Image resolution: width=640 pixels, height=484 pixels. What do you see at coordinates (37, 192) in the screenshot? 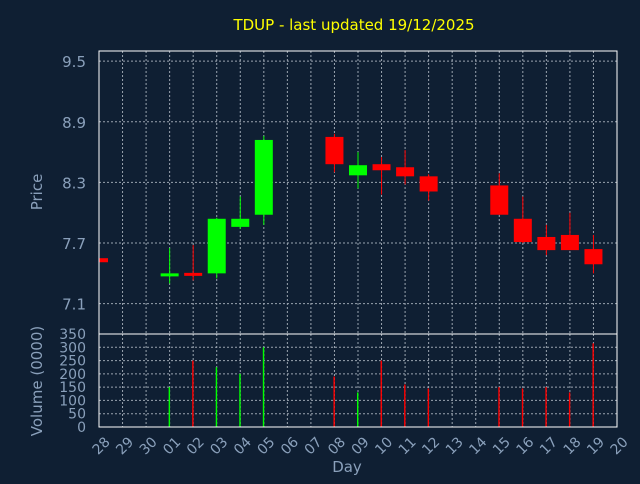
I see `price-axis-label: Price` at bounding box center [37, 192].